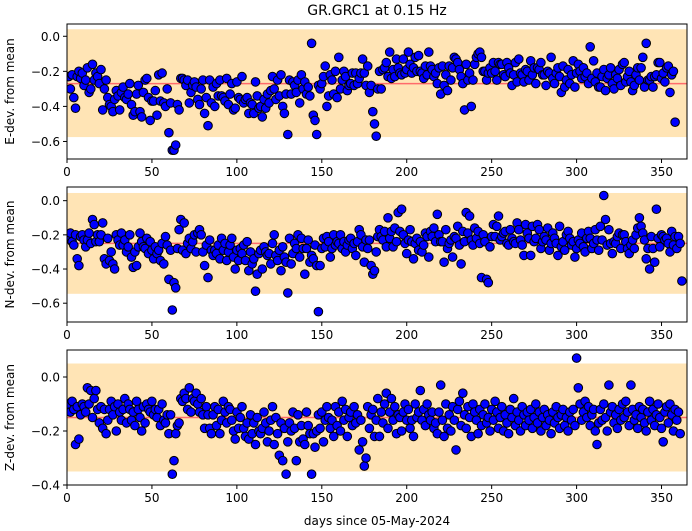 The image size is (692, 531). Describe the element at coordinates (50, 37) in the screenshot. I see `y-tick-label: 0.0` at that location.